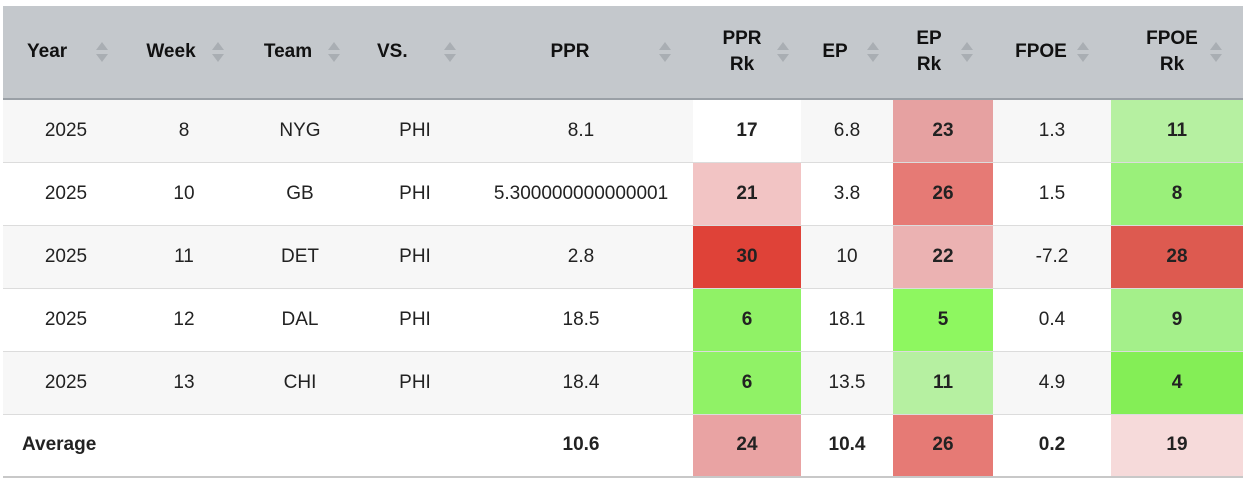 This screenshot has height=480, width=1248. What do you see at coordinates (1052, 257) in the screenshot?
I see `cell-fpoe: -7.2` at bounding box center [1052, 257].